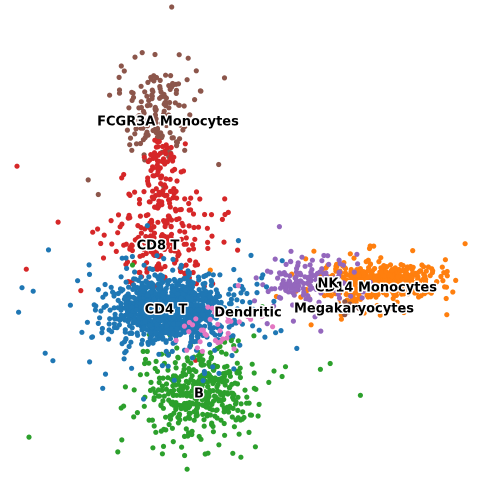  Describe the element at coordinates (339, 305) in the screenshot. I see `point-megakaryocytes` at that location.